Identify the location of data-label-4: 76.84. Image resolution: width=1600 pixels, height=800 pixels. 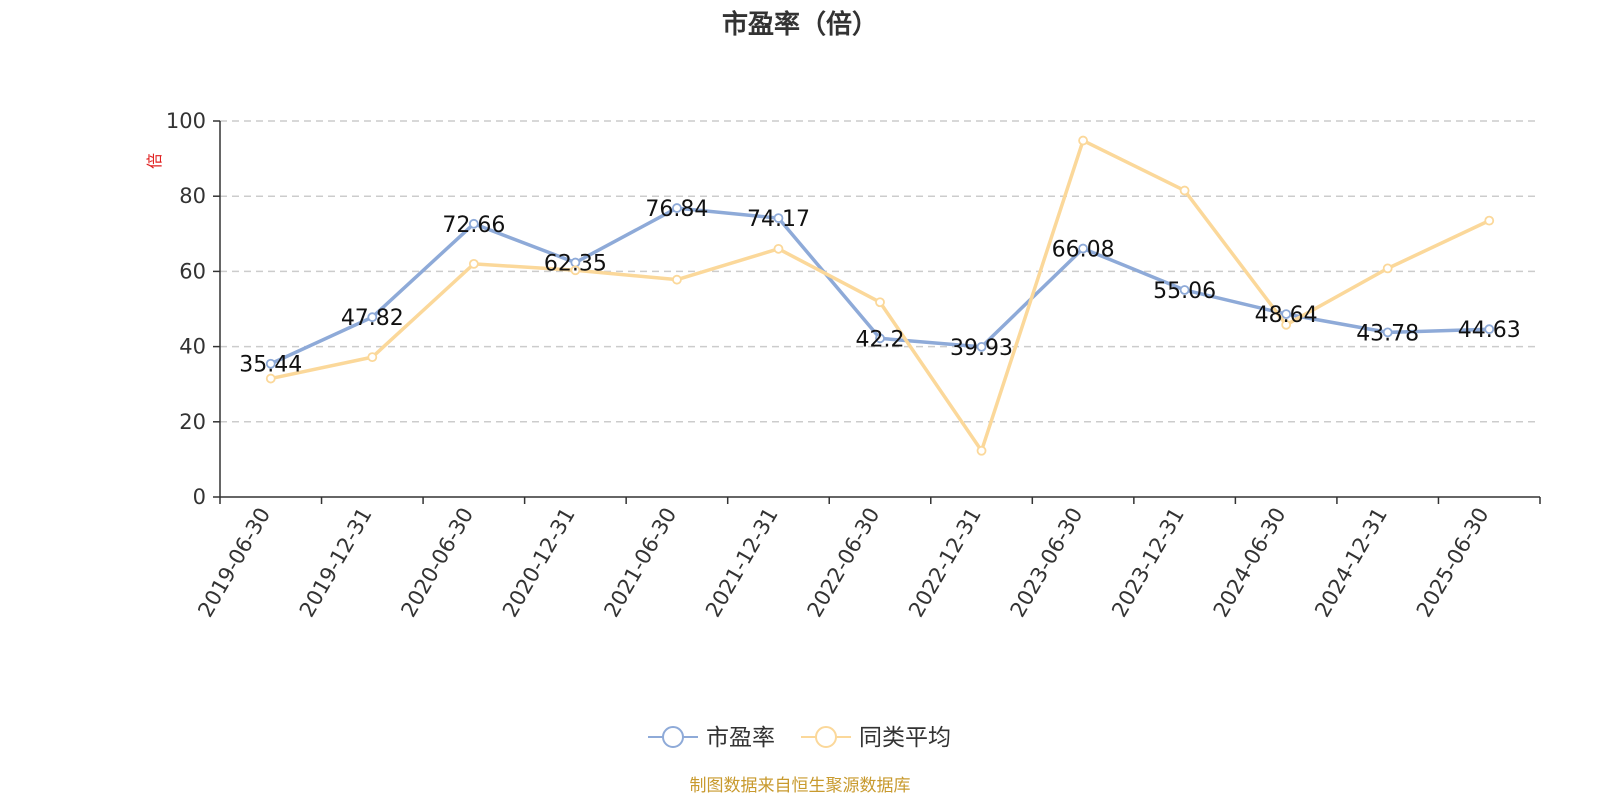
(676, 209).